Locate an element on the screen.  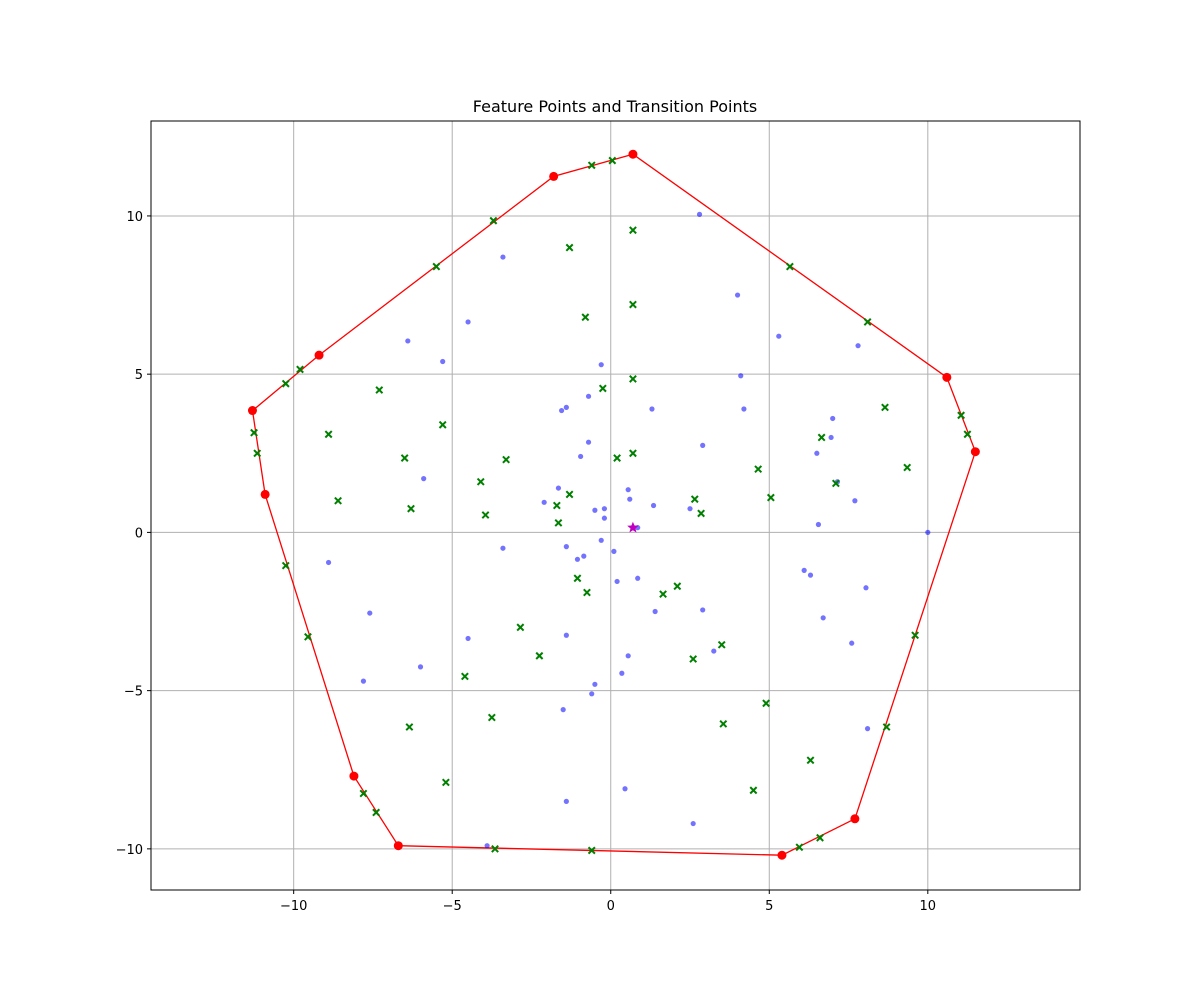
y-tick-label: −5 is located at coordinates (133, 692).